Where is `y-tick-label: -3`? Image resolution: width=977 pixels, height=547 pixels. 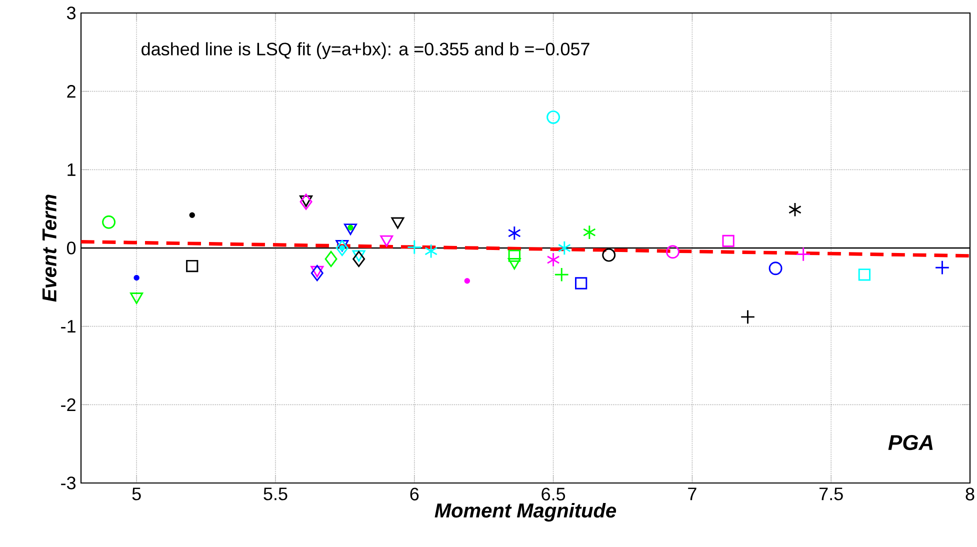
y-tick-label: -3 is located at coordinates (68, 483).